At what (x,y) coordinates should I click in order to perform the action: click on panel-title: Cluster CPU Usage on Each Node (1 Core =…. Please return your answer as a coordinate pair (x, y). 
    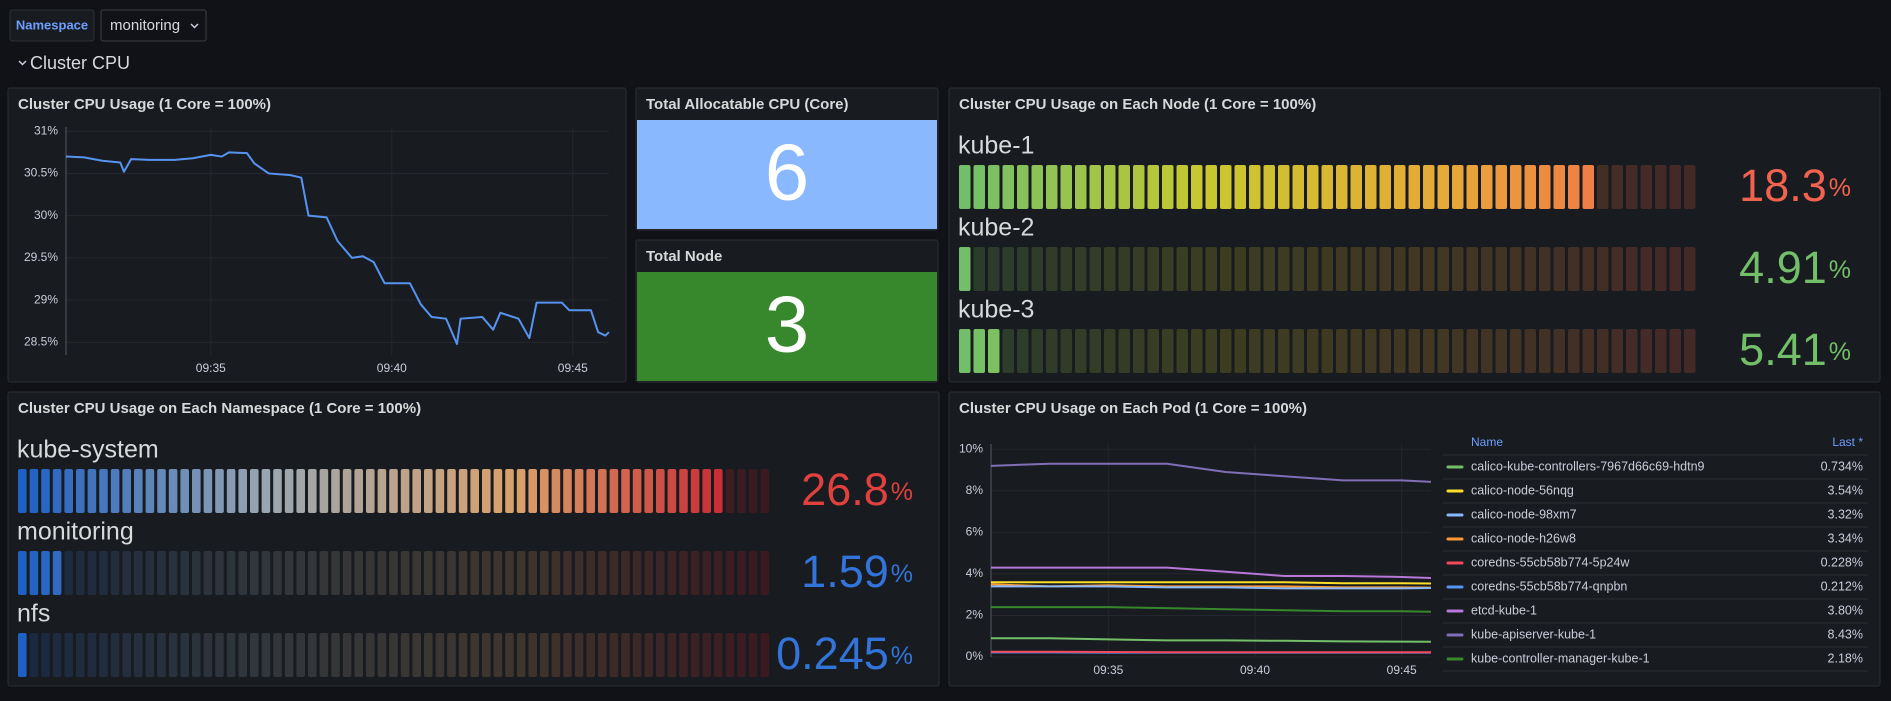
    Looking at the image, I should click on (1137, 104).